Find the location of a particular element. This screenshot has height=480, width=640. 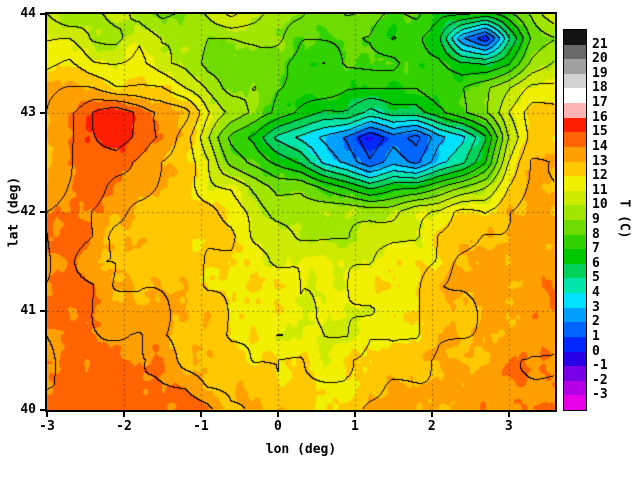

y-tick-label: 42 is located at coordinates (28, 211).